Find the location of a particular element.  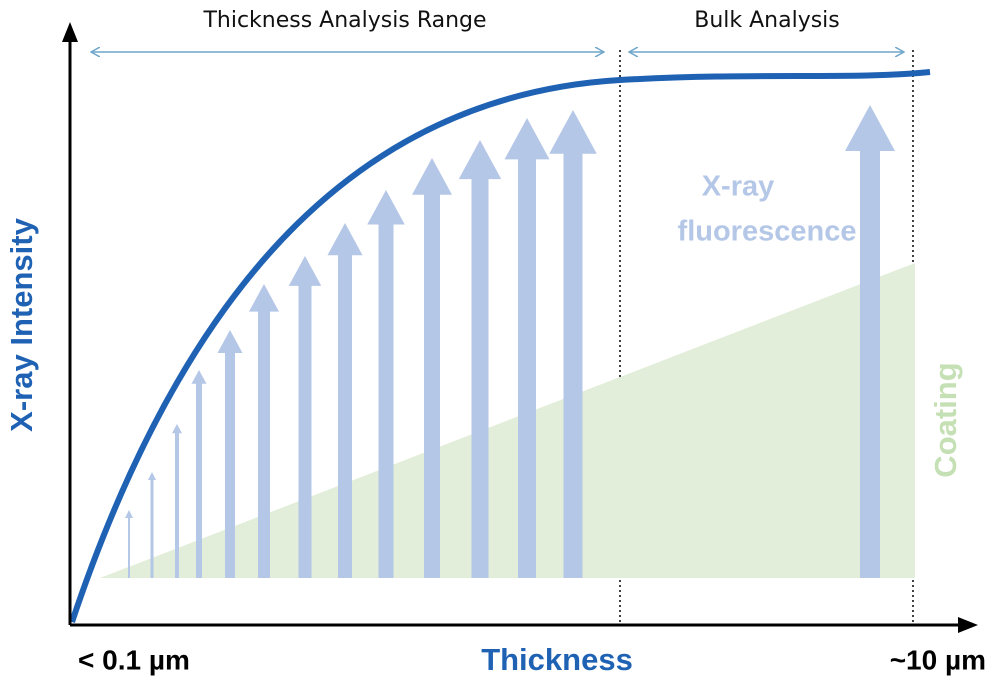

x-min-label: < 0.1 µm is located at coordinates (134, 659).